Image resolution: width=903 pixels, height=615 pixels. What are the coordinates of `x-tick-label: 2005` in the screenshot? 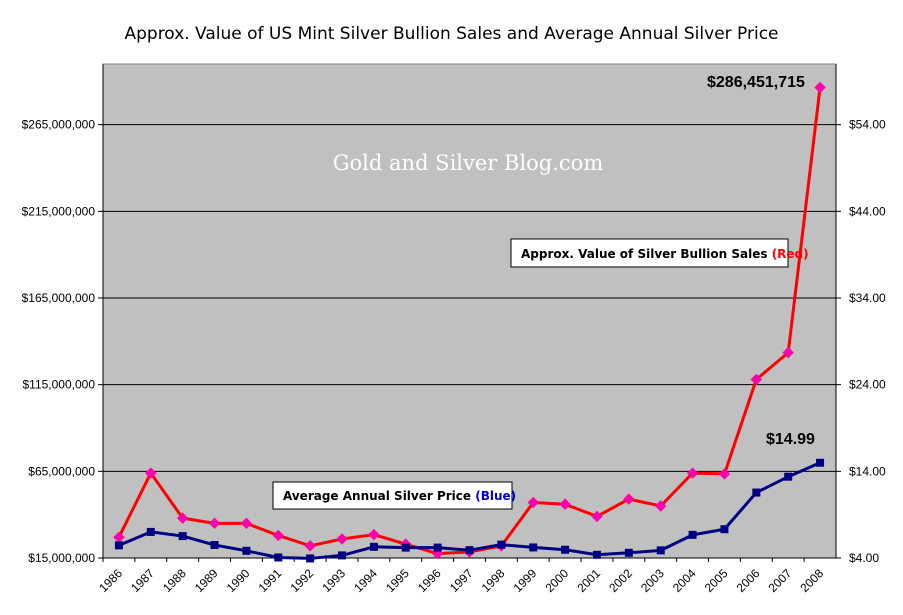 It's located at (716, 580).